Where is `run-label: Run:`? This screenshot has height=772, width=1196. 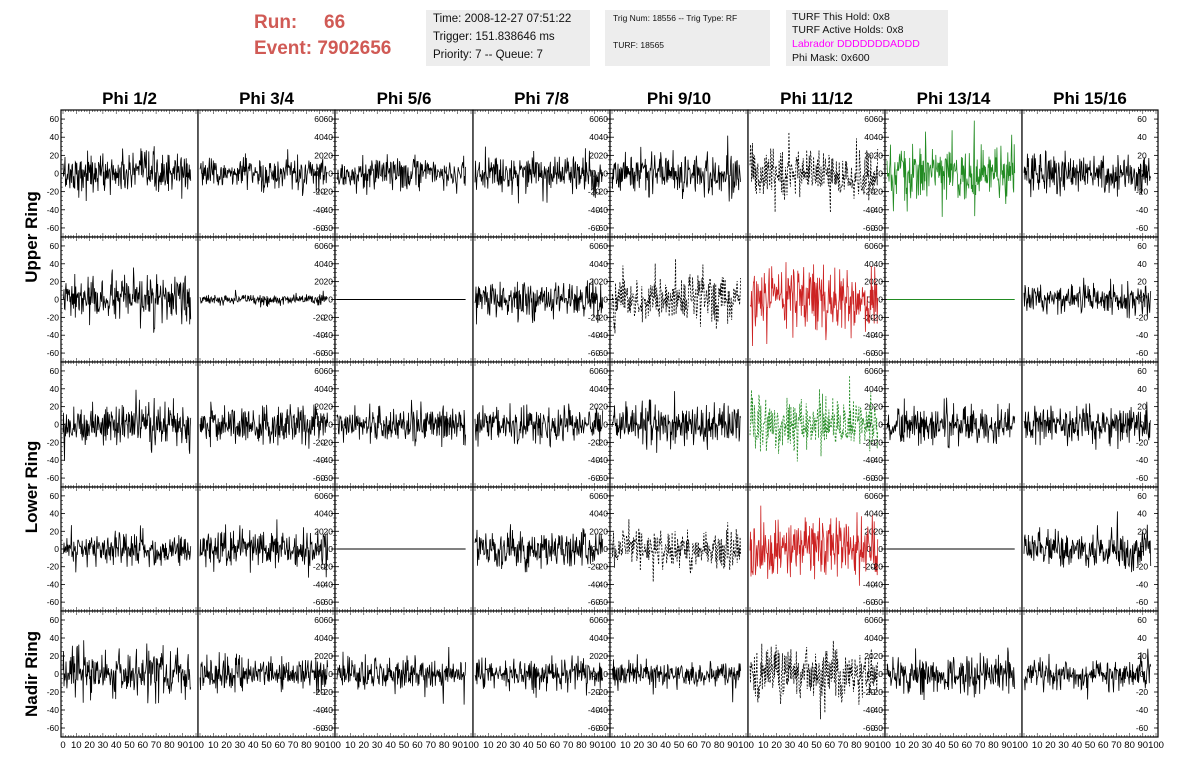
run-label: Run: is located at coordinates (276, 22).